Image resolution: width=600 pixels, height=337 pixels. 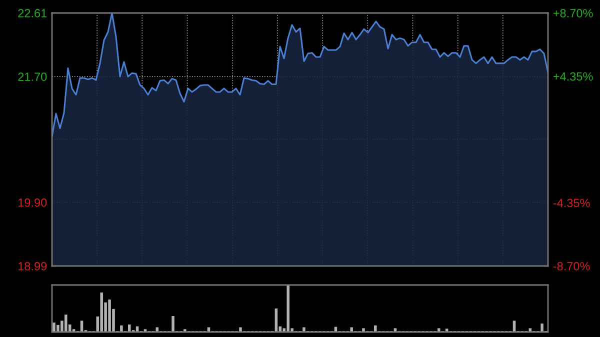 I want to click on y2-tick-label: -4.35%, so click(x=571, y=203).